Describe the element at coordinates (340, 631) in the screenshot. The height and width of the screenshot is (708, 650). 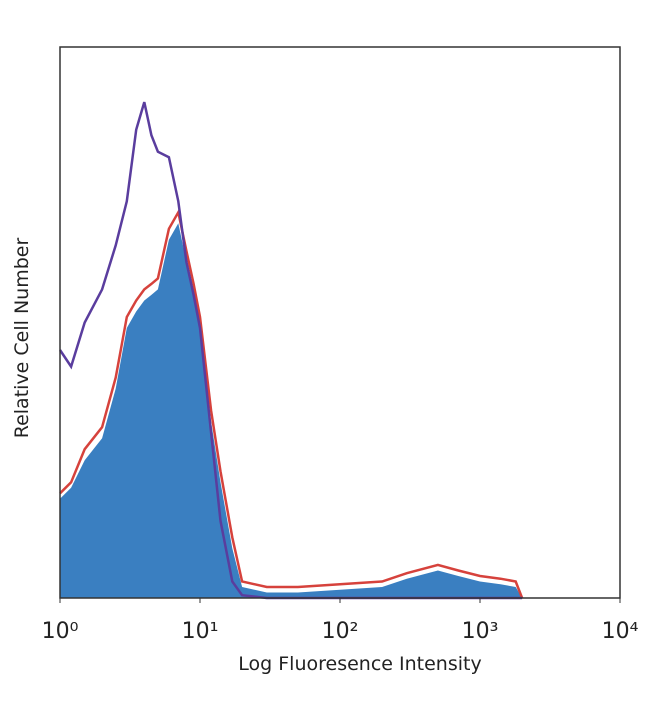
I see `x-tick-label: 10²` at that location.